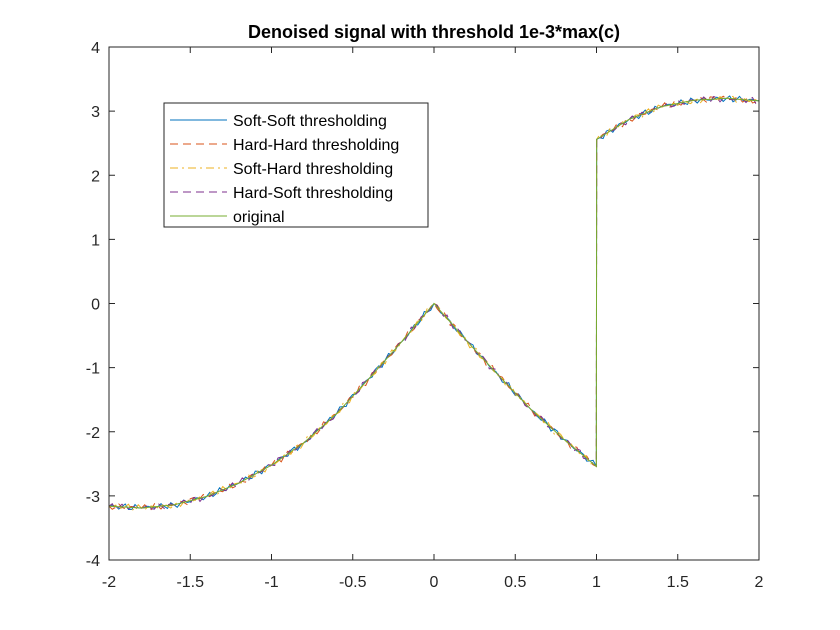  What do you see at coordinates (95, 305) in the screenshot?
I see `y-tick-label: 0` at bounding box center [95, 305].